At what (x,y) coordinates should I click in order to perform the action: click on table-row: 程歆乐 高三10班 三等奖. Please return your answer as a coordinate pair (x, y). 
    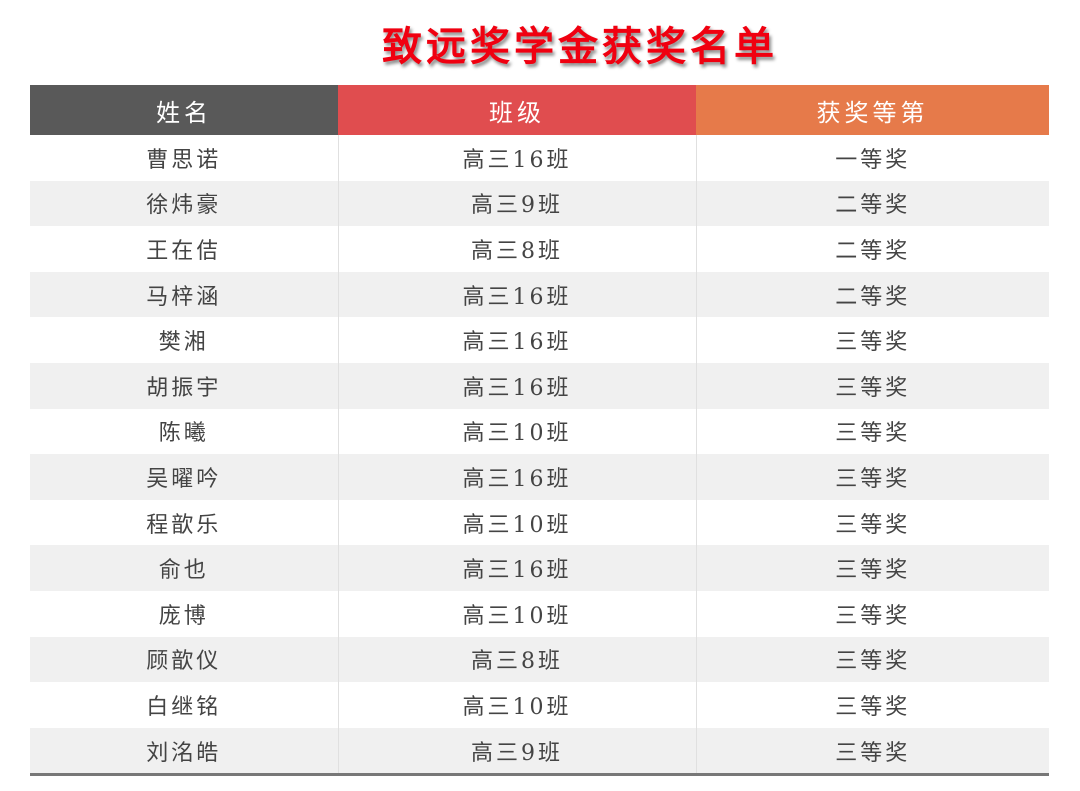
    Looking at the image, I should click on (539, 522).